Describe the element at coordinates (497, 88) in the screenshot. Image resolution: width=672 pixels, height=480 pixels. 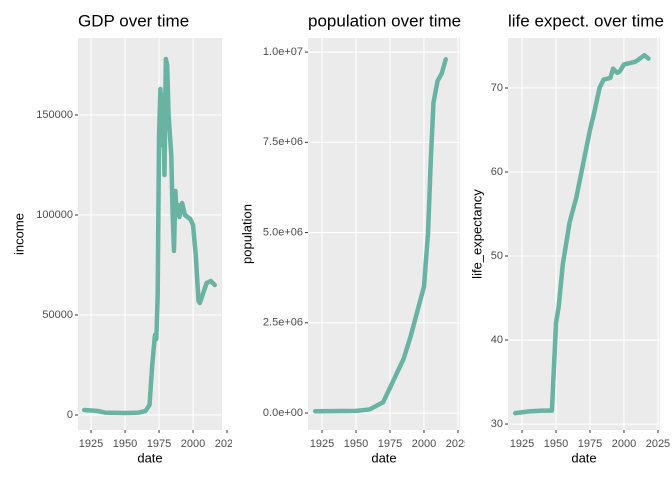
I see `y-tick-label: 70` at that location.